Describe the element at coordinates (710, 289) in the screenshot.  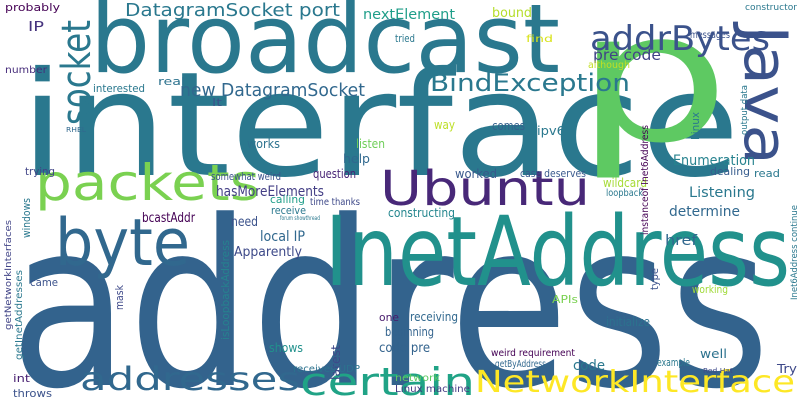
I see `word: working` at that location.